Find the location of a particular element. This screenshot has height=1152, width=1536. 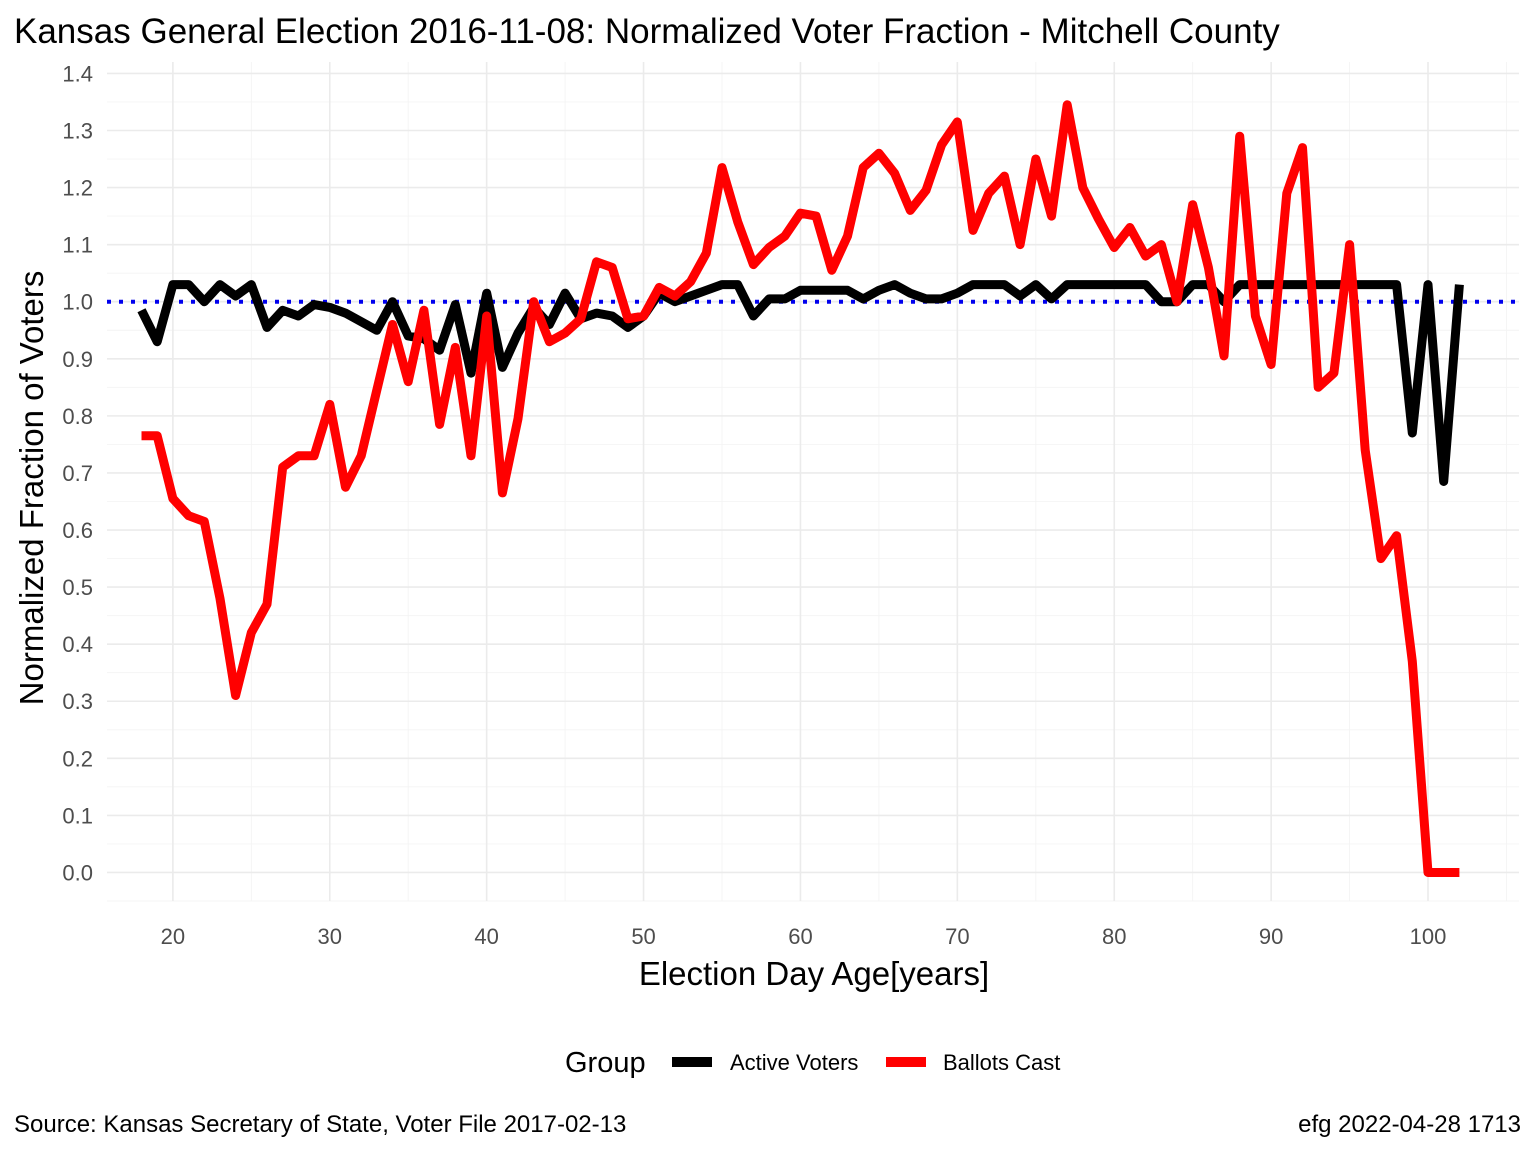

y-tick-label: 1.2 is located at coordinates (77, 188).